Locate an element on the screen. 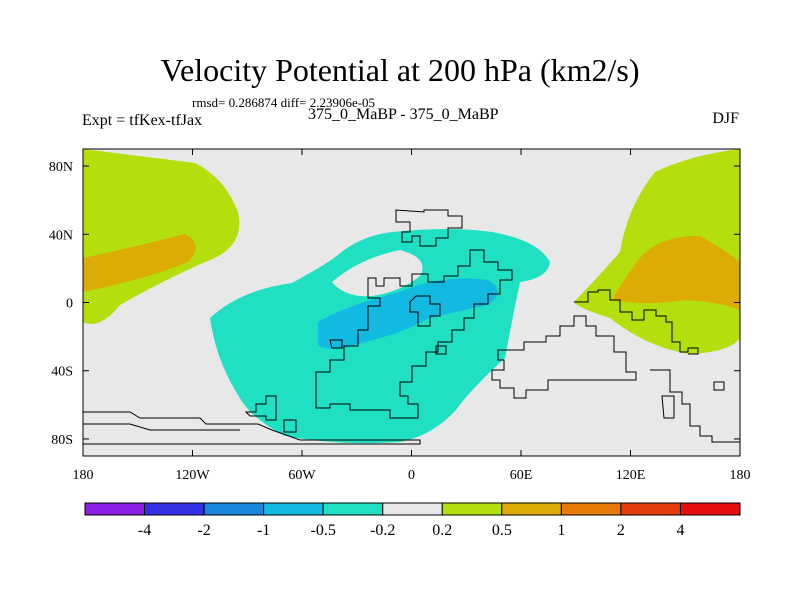  colorbar-label: 4 is located at coordinates (680, 530).